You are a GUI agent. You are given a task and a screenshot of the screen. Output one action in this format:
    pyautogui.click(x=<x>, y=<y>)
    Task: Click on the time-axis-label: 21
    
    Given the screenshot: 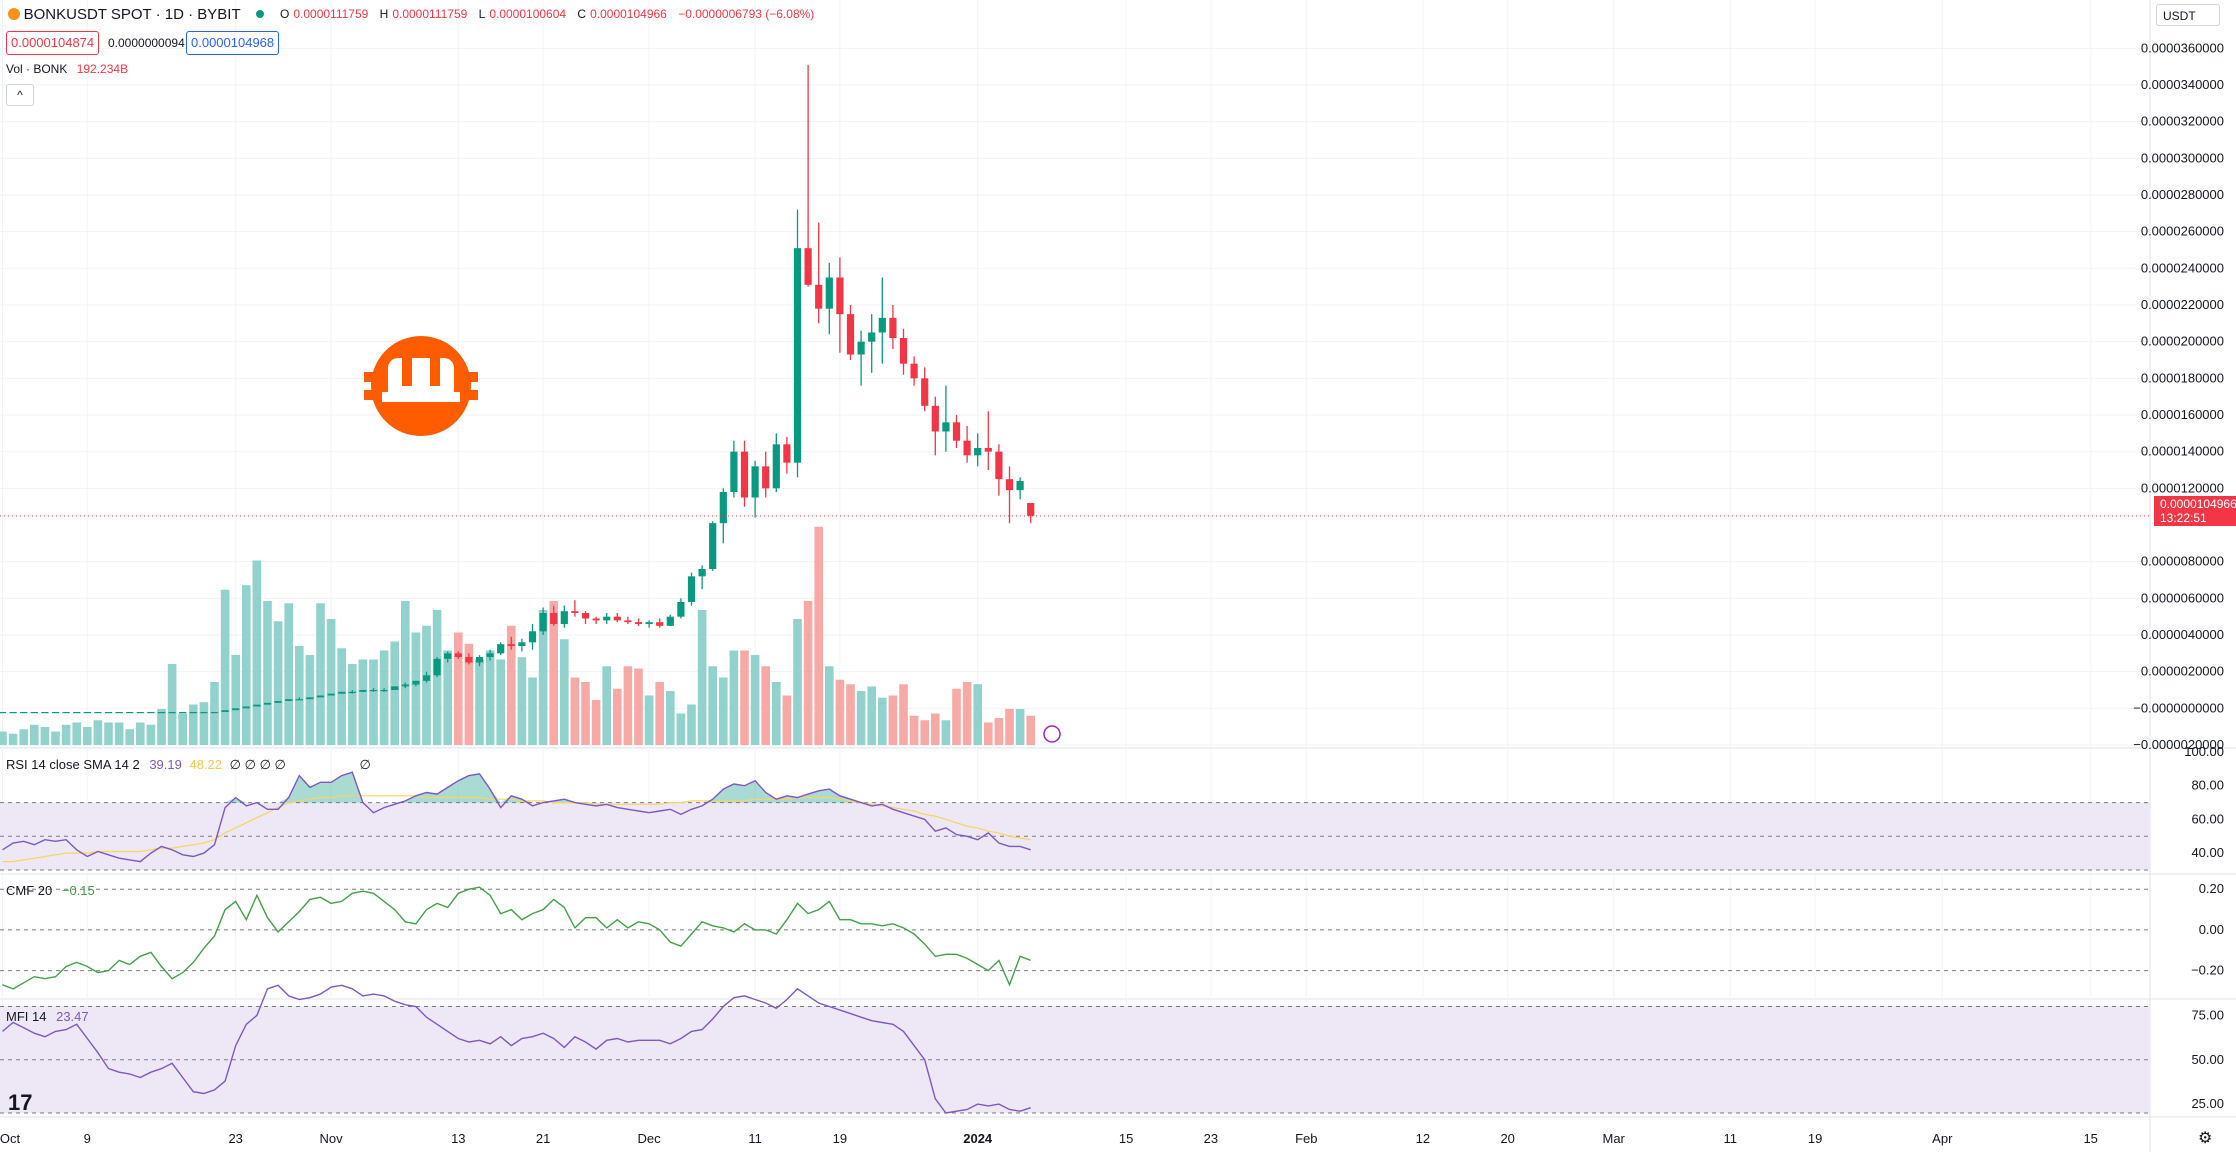 What is the action you would take?
    pyautogui.click(x=543, y=1138)
    